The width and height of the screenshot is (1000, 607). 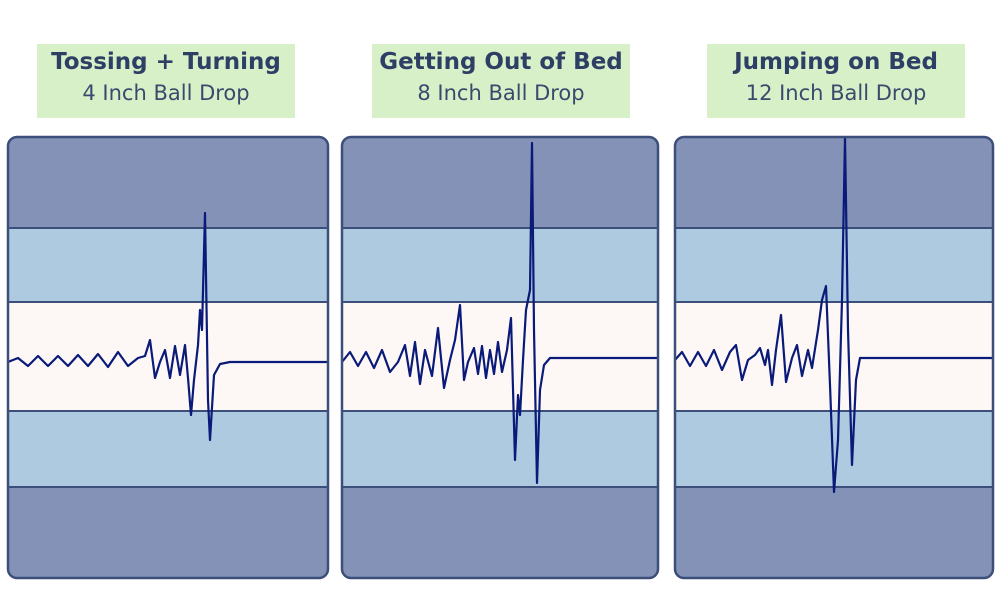 I want to click on panel-label: Getting Out of Bed 8 Inch Ball Drop, so click(x=501, y=81).